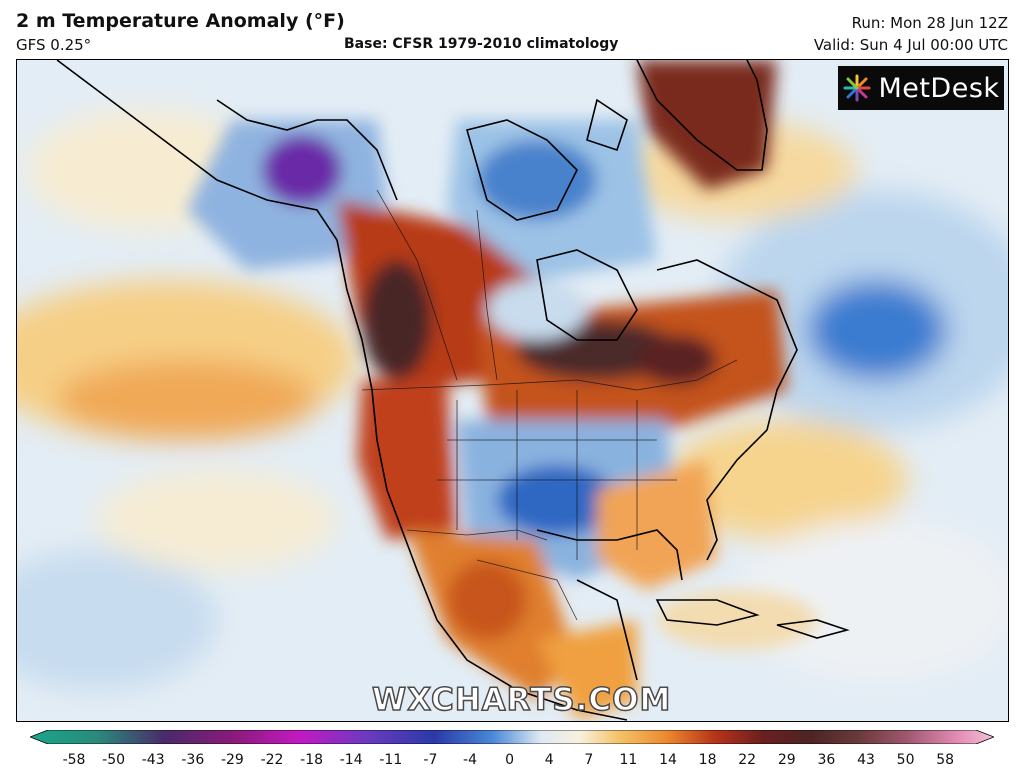  Describe the element at coordinates (74, 760) in the screenshot. I see `colorbar-tick: -58` at that location.